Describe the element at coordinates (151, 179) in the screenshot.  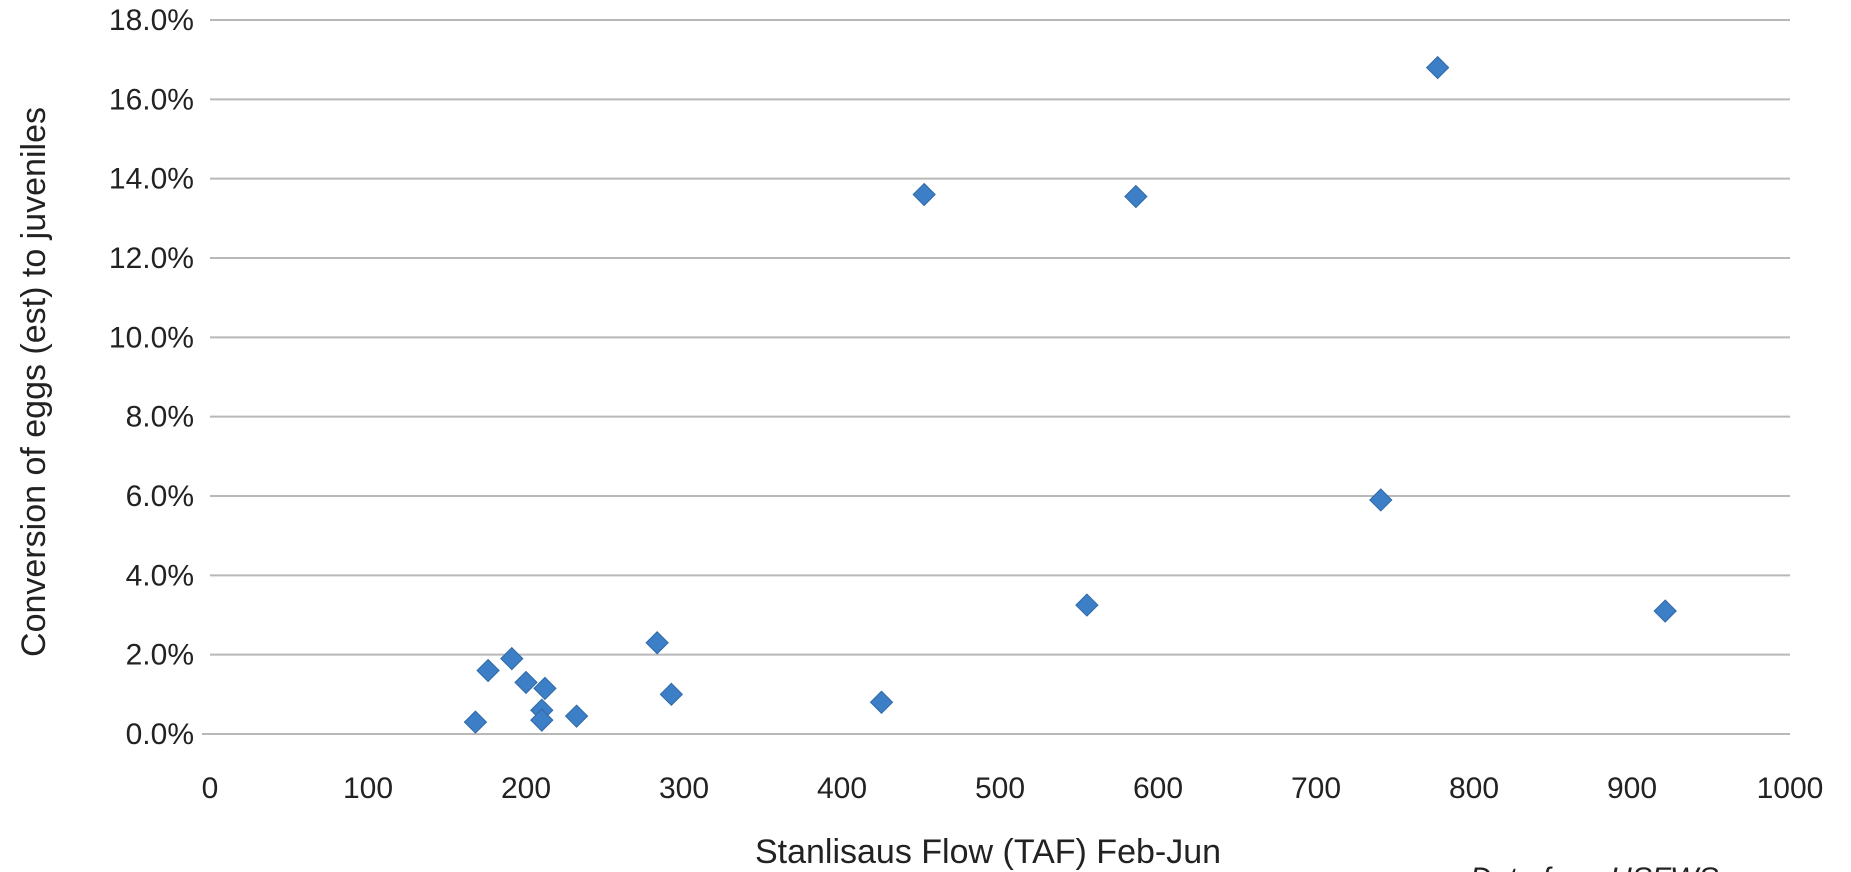
I see `y-tick-label: 14.0%` at that location.